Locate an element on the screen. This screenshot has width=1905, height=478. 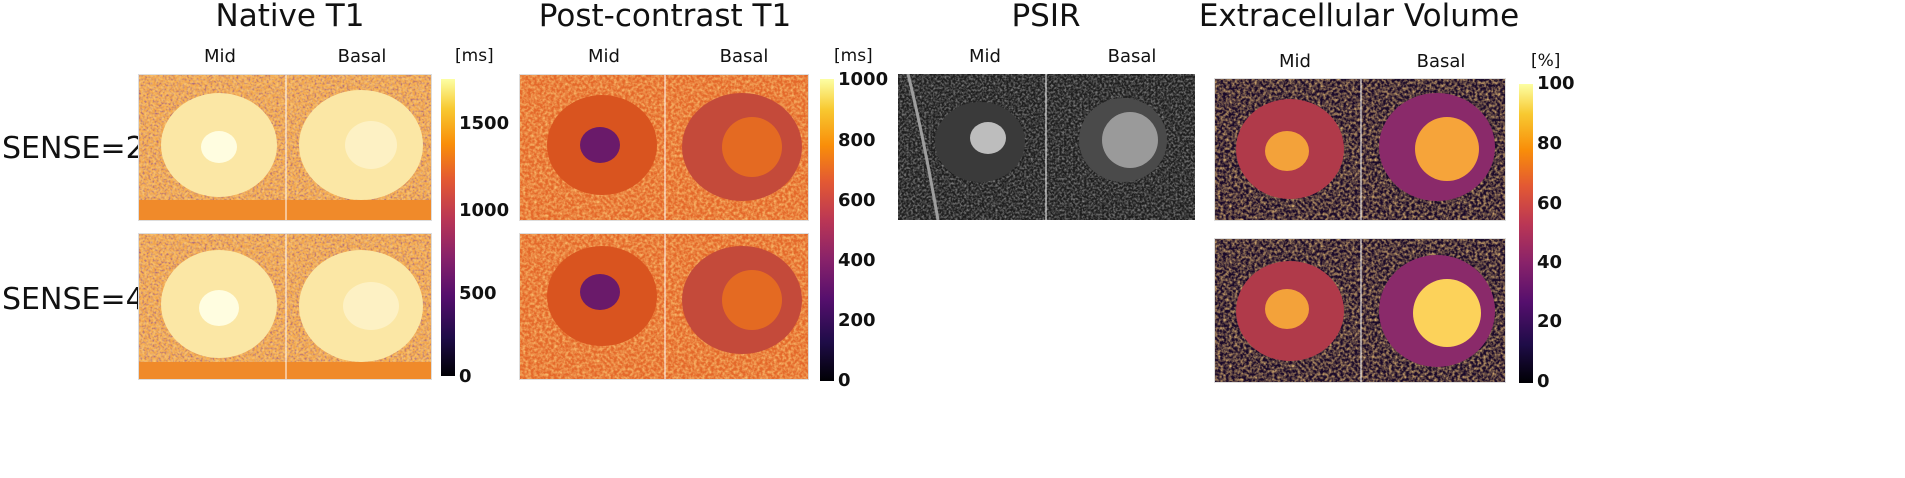
post-contrast-t1-unit: [ms] is located at coordinates (853, 56).